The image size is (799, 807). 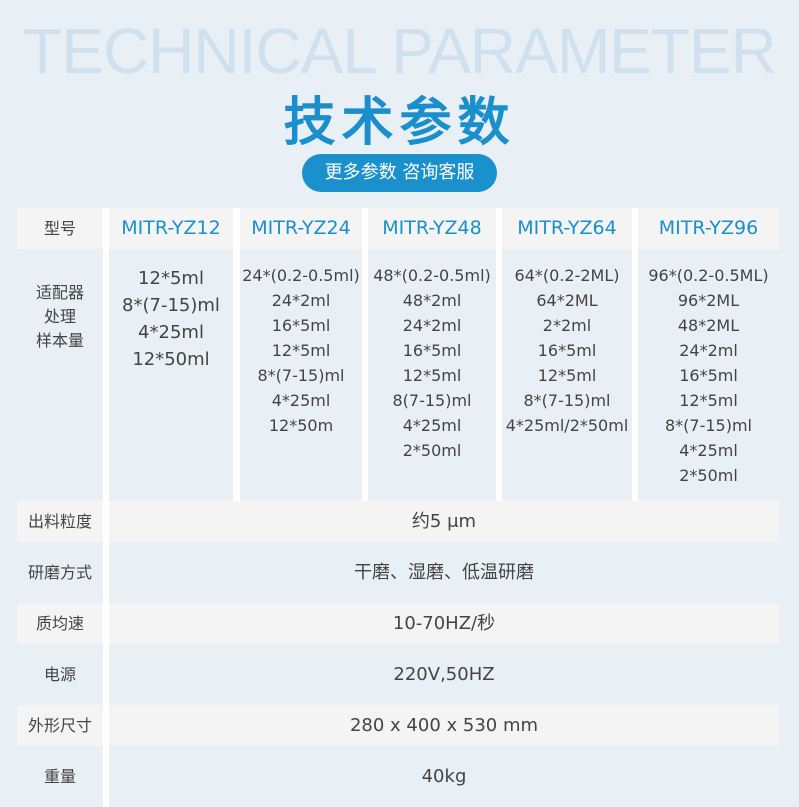 What do you see at coordinates (708, 325) in the screenshot?
I see `sample-item: 48*2ML` at bounding box center [708, 325].